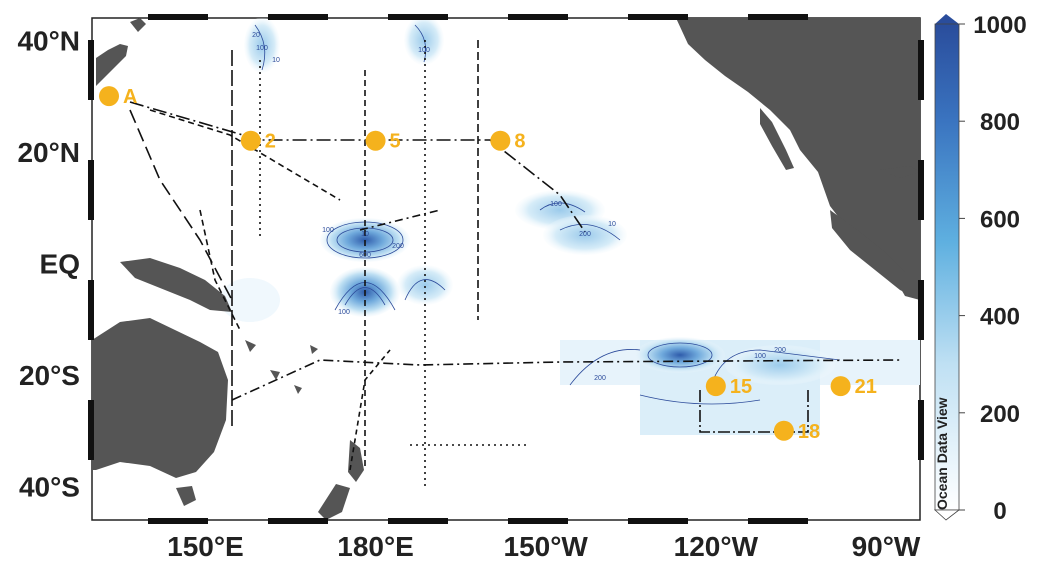  What do you see at coordinates (1000, 219) in the screenshot?
I see `colorbar-tick-label: 600` at bounding box center [1000, 219].